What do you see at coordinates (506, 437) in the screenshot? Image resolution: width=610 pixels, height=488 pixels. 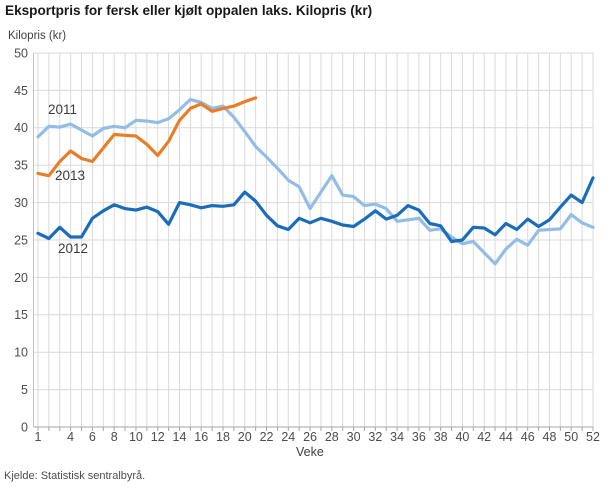 I see `x-tick-label: 44` at bounding box center [506, 437].